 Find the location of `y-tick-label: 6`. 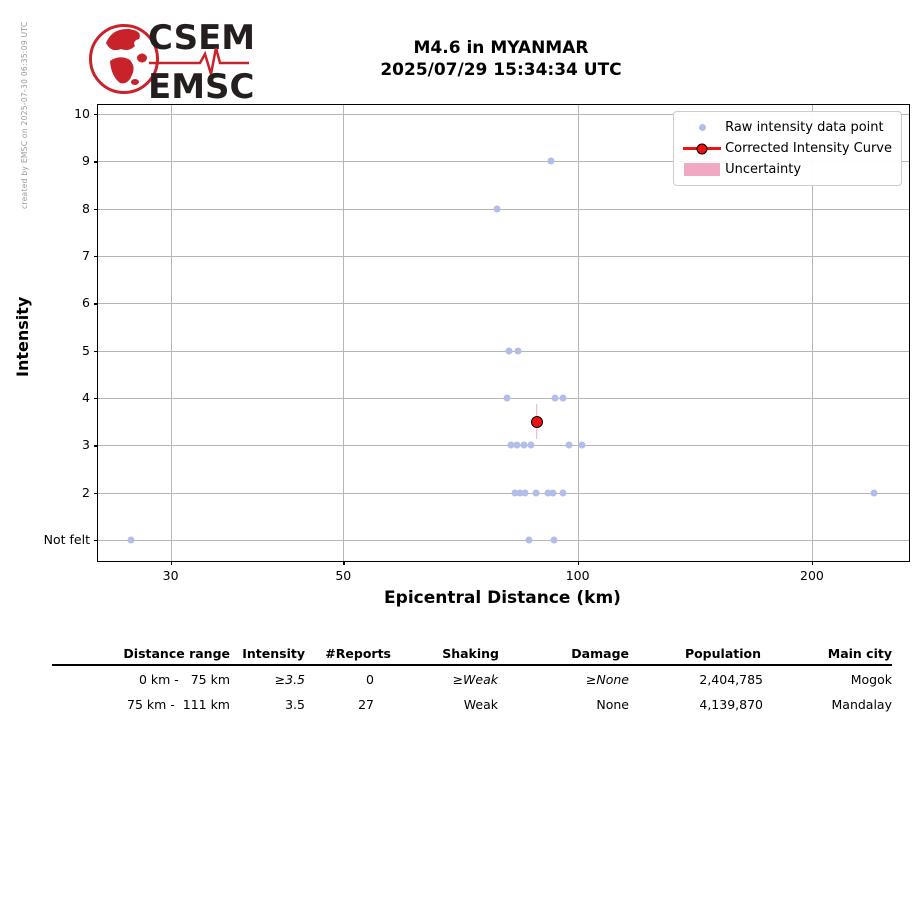

y-tick-label: 6 is located at coordinates (86, 303).